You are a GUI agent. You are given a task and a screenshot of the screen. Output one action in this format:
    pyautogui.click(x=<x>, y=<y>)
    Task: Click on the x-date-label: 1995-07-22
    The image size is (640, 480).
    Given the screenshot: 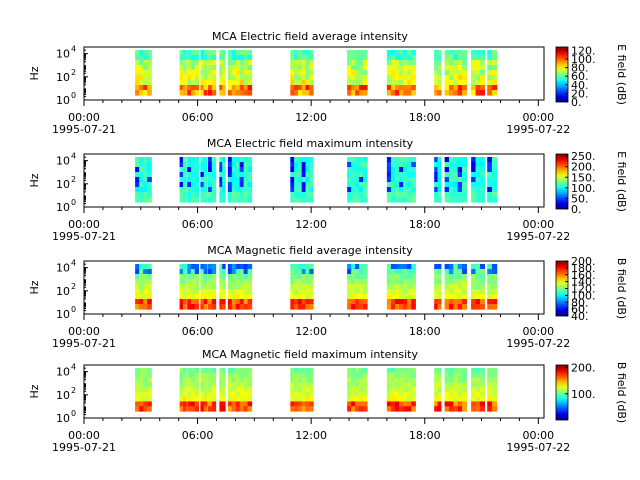 What is the action you would take?
    pyautogui.click(x=538, y=447)
    